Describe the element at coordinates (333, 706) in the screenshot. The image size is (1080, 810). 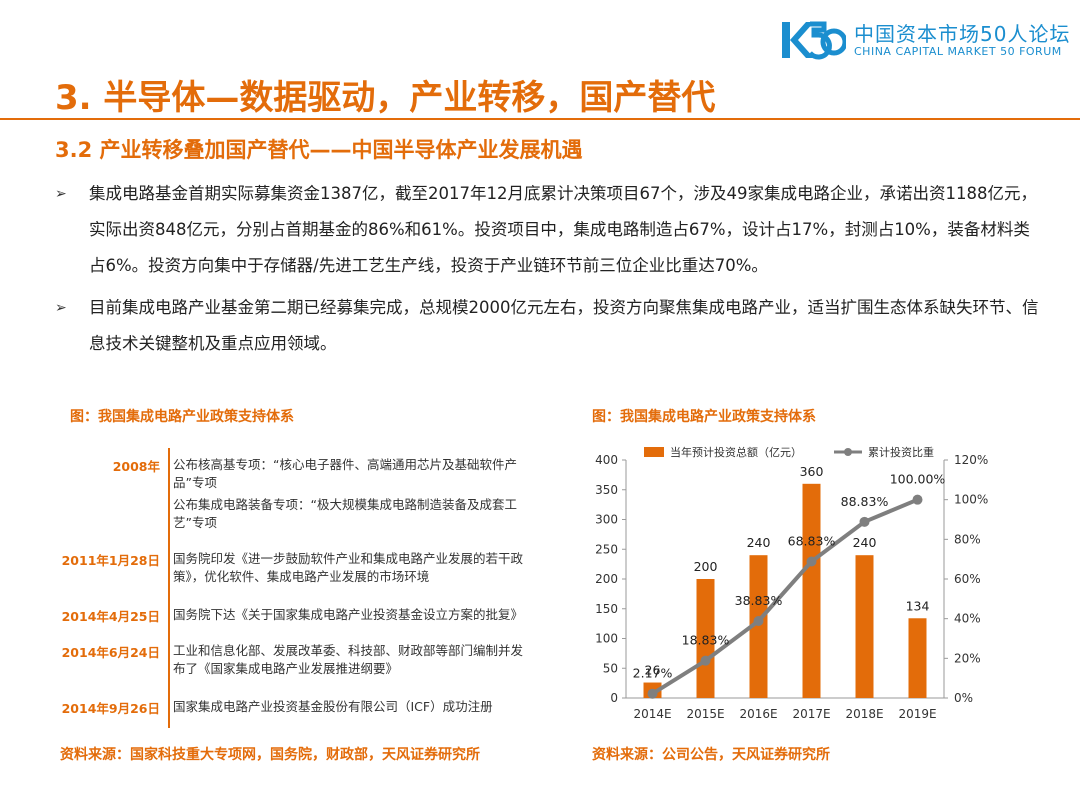
I see `timeline-text: 国家集成电路产业投资基金股份有限公司（ICF）成功注册` at that location.